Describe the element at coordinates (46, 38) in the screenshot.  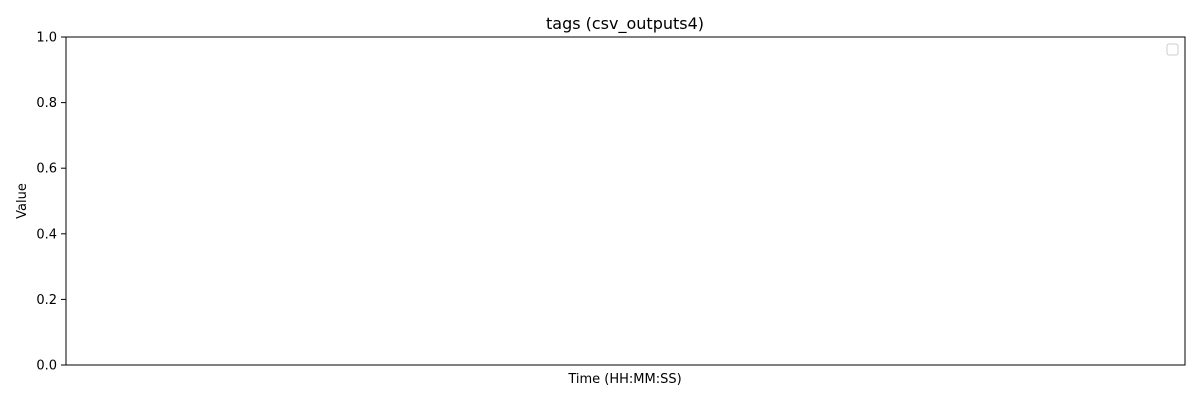
I see `y-tick-label: 1.0` at that location.